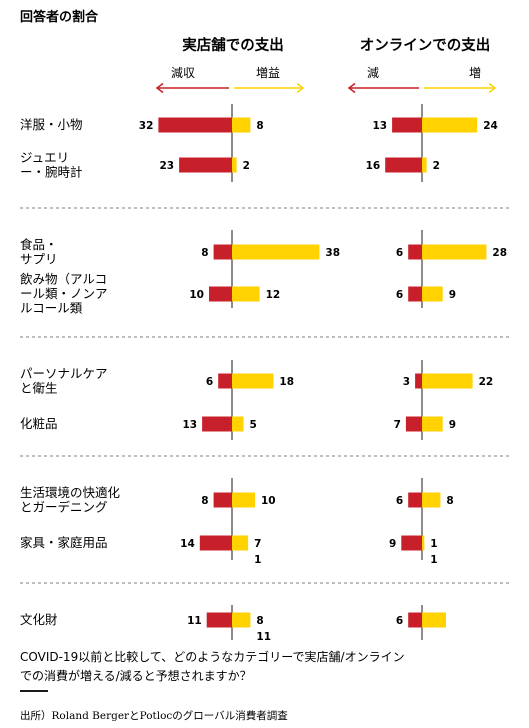 Image resolution: width=529 pixels, height=728 pixels. What do you see at coordinates (257, 560) in the screenshot?
I see `store-extra-value: 1` at bounding box center [257, 560].